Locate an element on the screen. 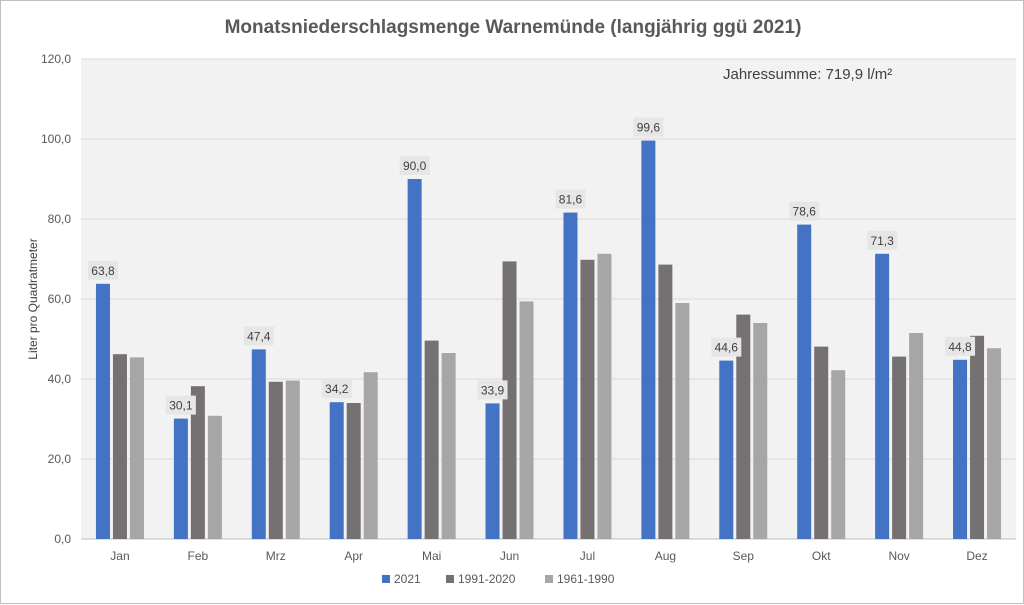 This screenshot has width=1024, height=605. x-tick-label: Mai is located at coordinates (431, 556).